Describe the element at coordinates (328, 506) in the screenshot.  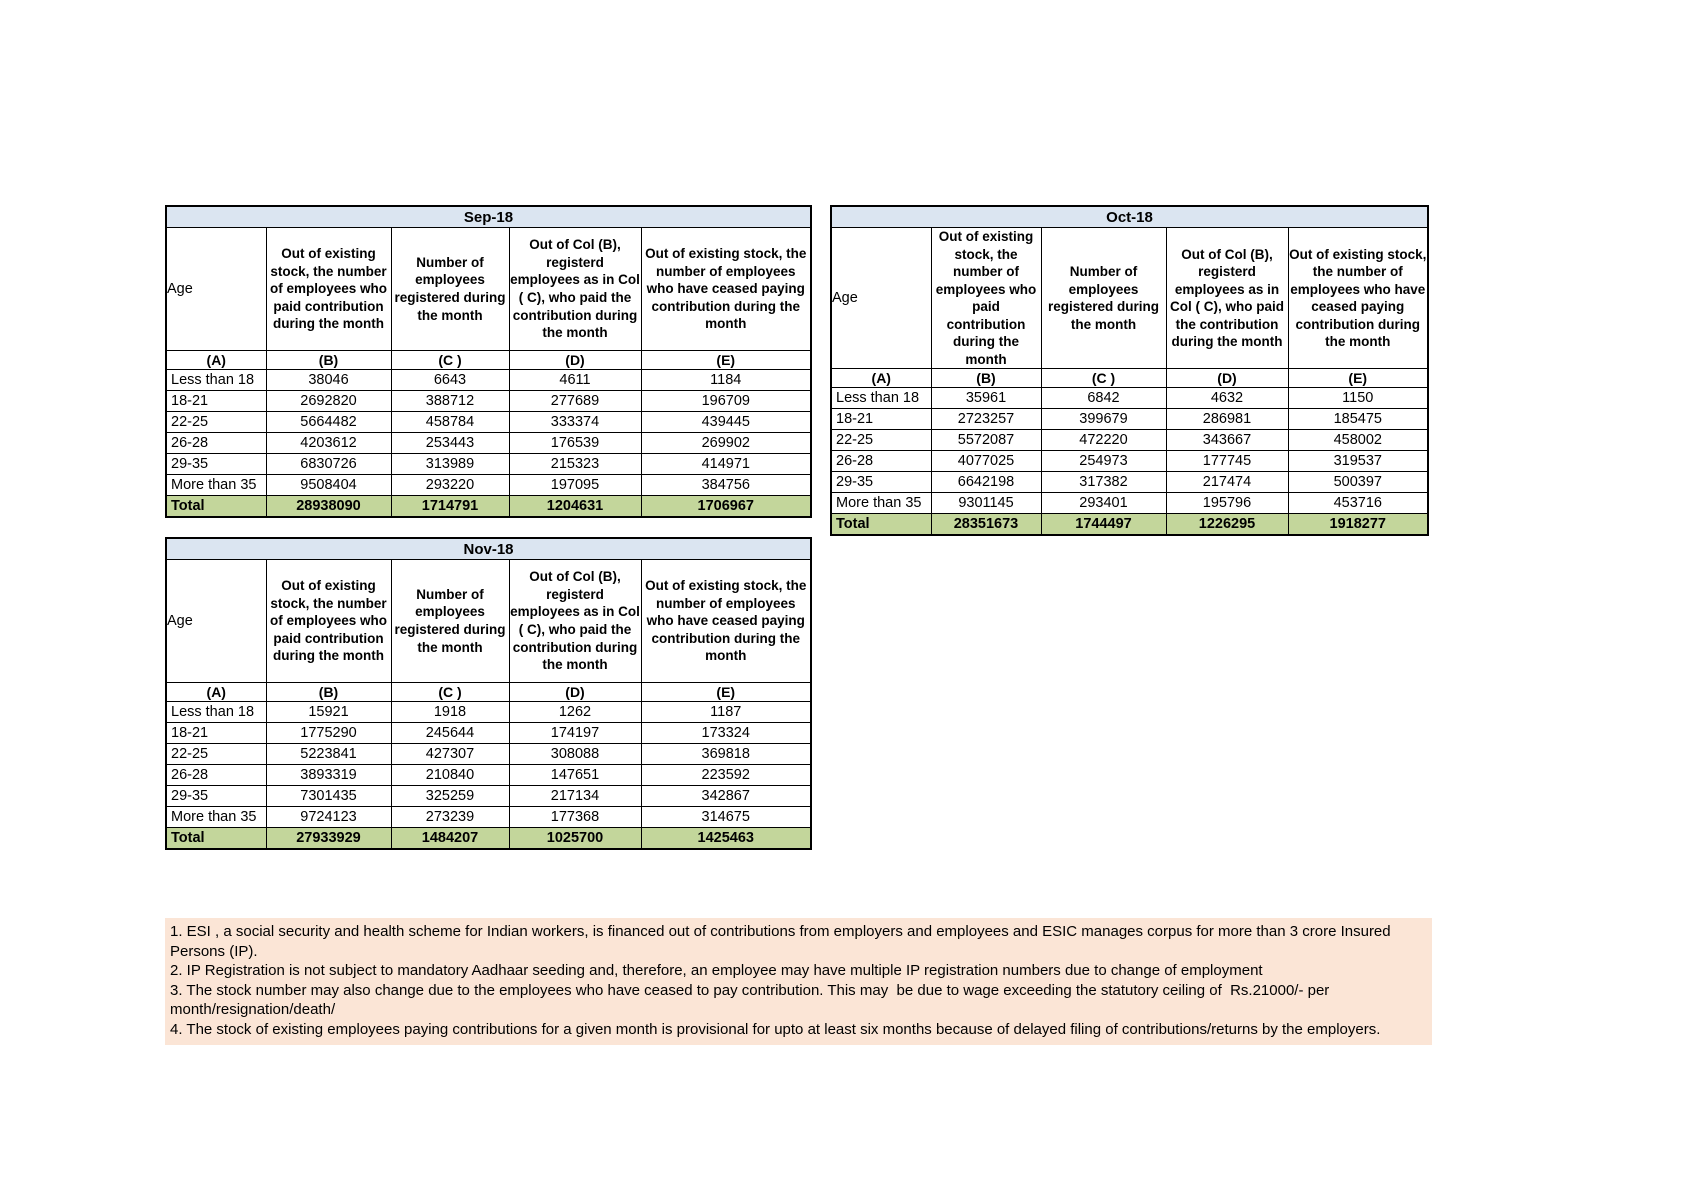
I see `total-value-b: 28938090` at that location.